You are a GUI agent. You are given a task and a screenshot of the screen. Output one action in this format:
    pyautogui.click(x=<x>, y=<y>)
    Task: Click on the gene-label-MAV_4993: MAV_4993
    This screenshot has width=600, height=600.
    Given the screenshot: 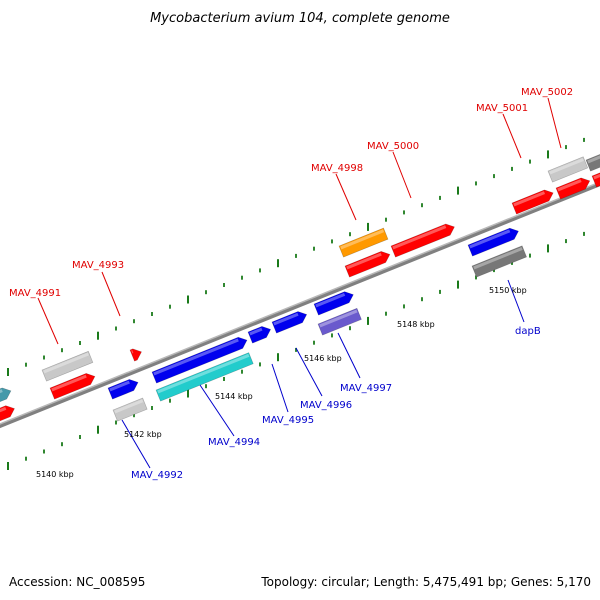 What is the action you would take?
    pyautogui.click(x=98, y=265)
    